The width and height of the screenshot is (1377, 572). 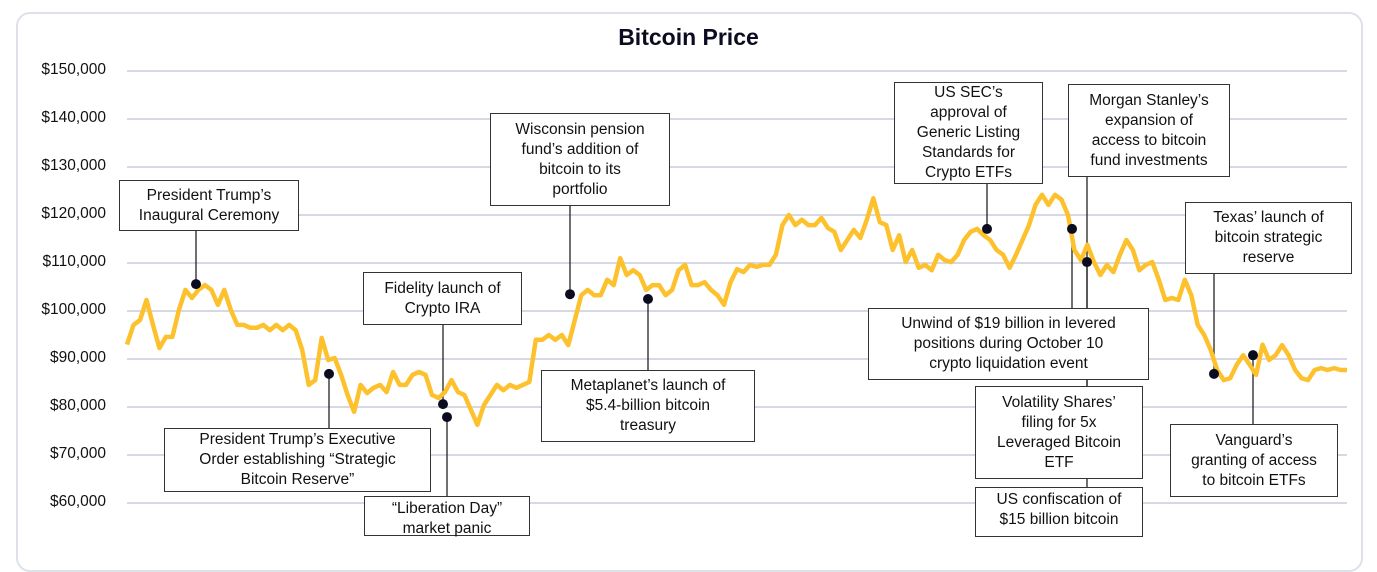 I want to click on y-tick-label: $110,000, so click(x=74, y=261).